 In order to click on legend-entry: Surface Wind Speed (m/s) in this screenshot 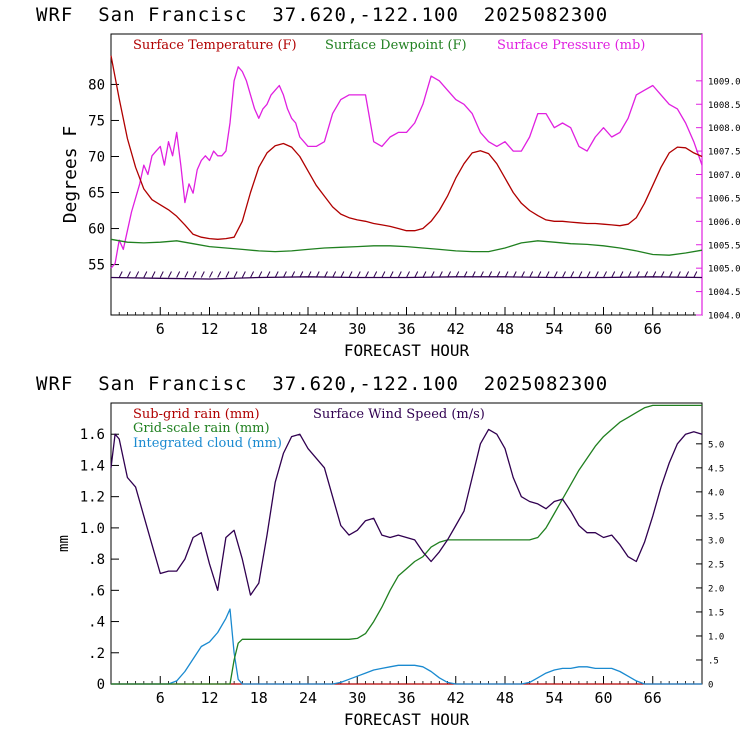, I will do `click(399, 414)`.